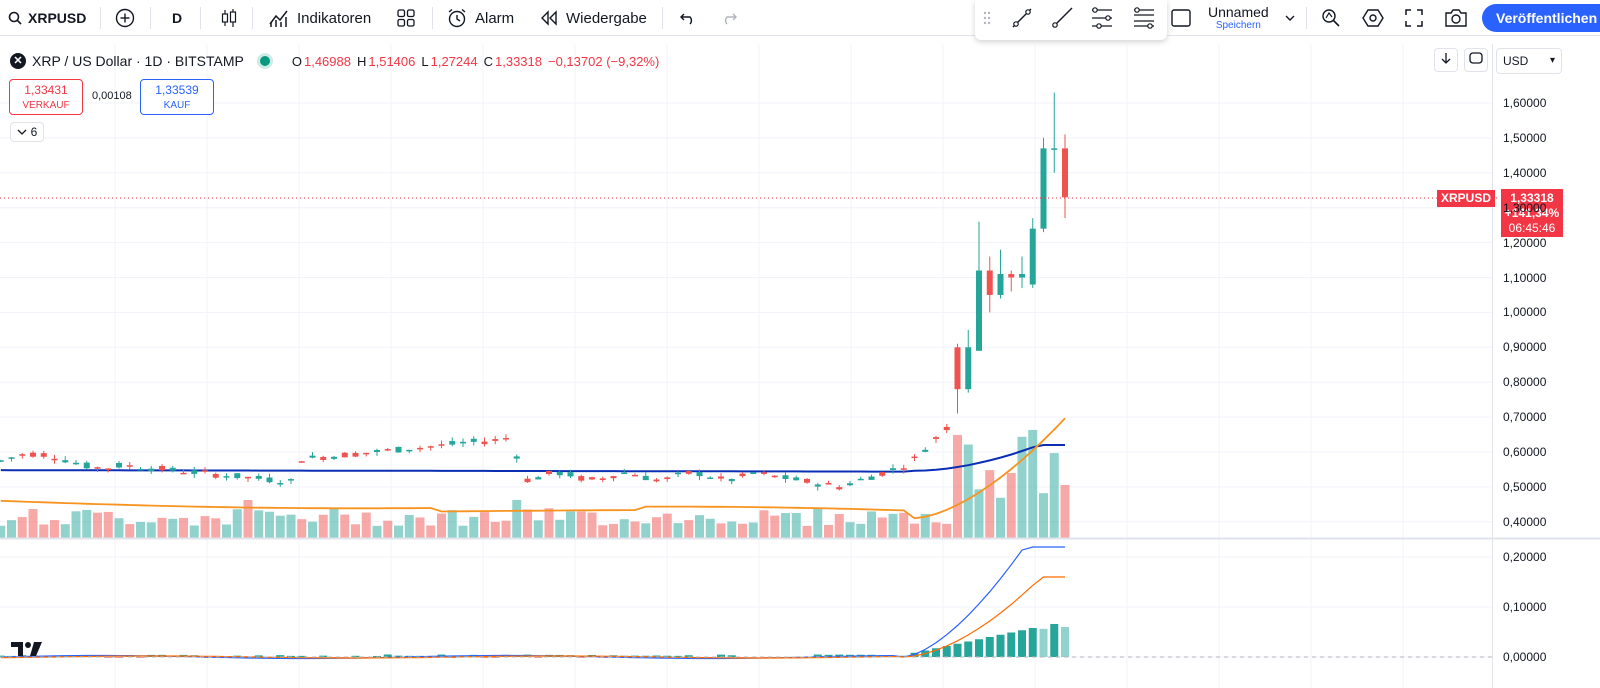 This screenshot has height=688, width=1600. What do you see at coordinates (1525, 347) in the screenshot?
I see `price-label: 0,90000` at bounding box center [1525, 347].